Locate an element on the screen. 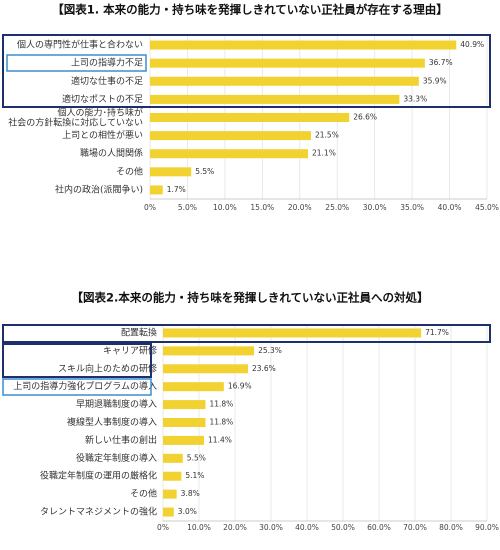 This screenshot has height=550, width=500. x-tick-label: 50.0% is located at coordinates (343, 527).